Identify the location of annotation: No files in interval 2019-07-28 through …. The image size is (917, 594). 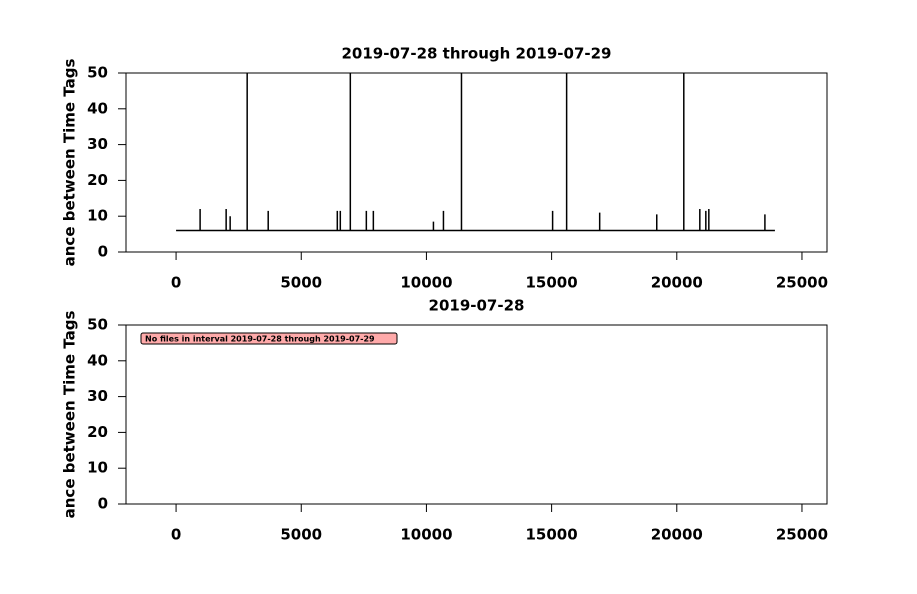
(260, 339).